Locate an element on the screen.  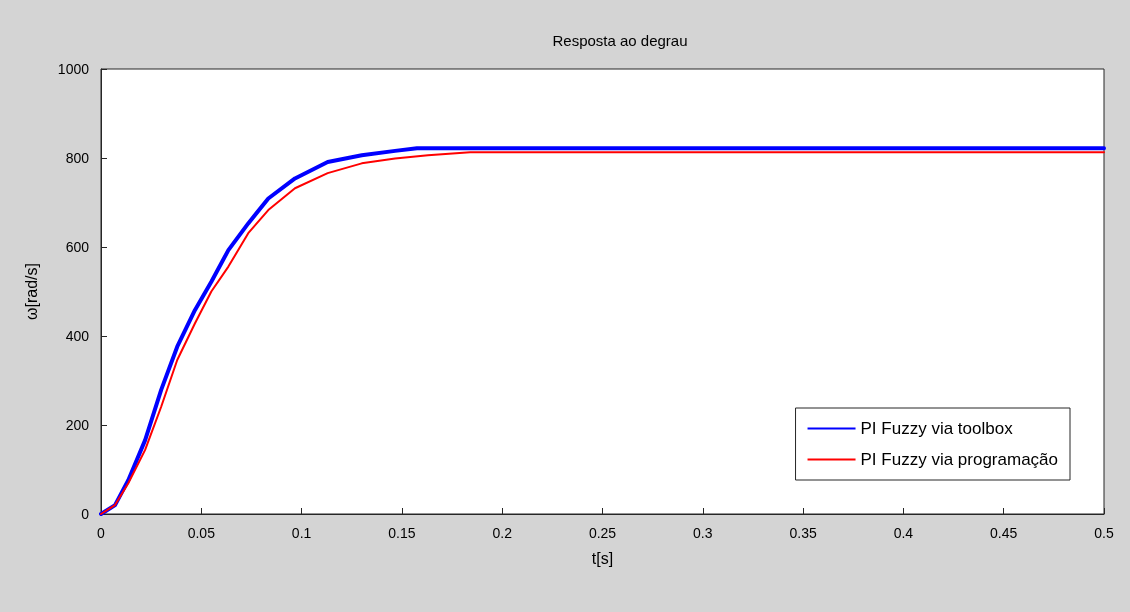
x-tick-label: 0.4 is located at coordinates (903, 533).